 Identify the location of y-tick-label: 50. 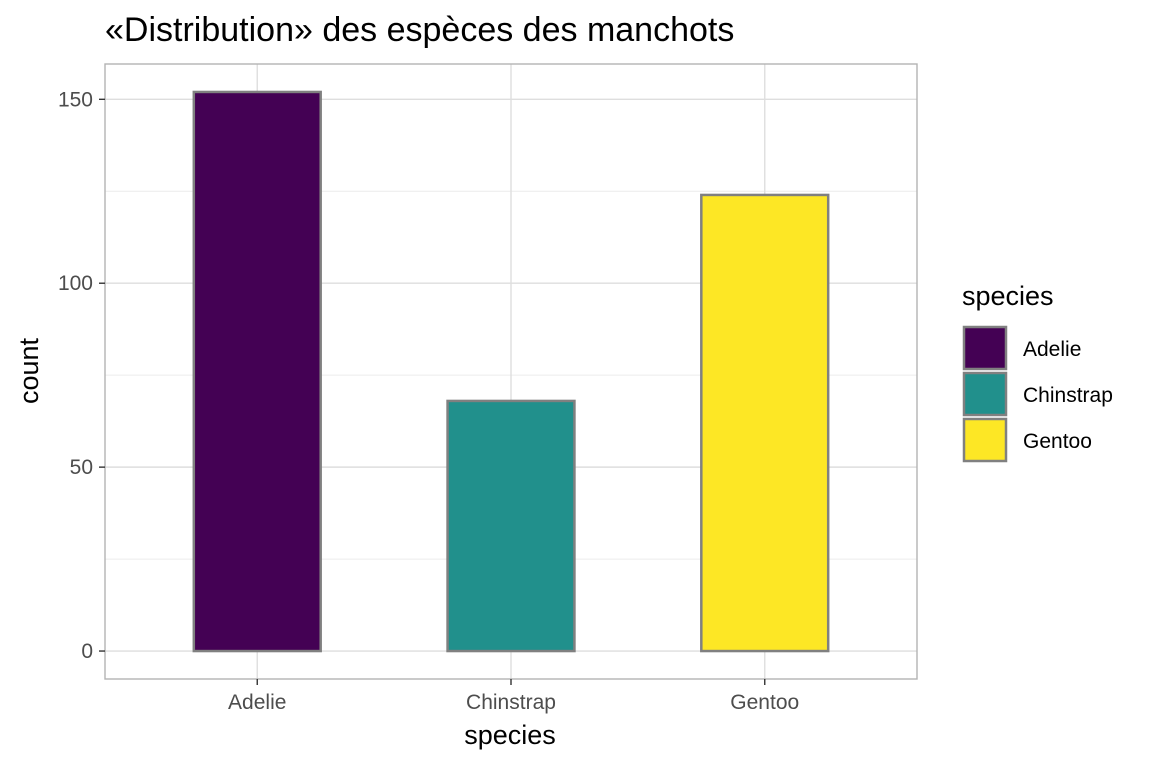
(81, 467).